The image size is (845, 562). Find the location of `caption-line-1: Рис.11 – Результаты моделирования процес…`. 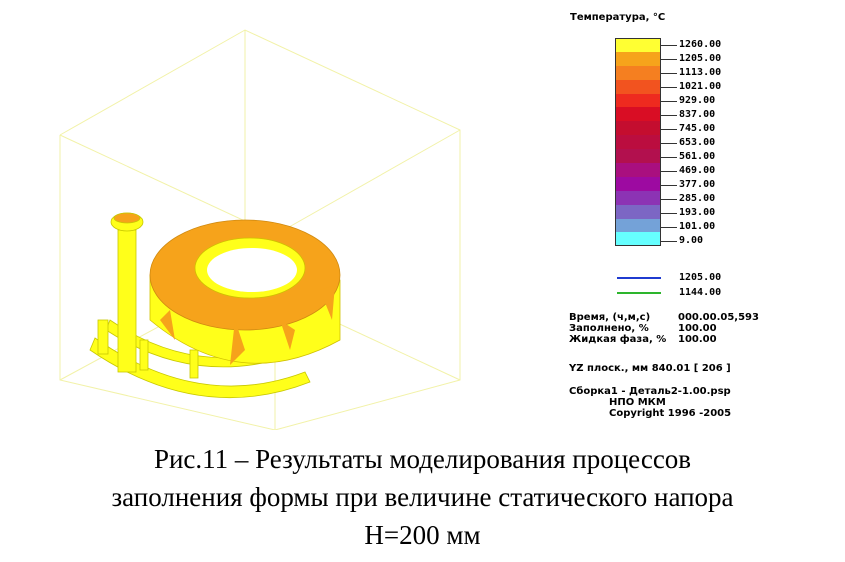

caption-line-1: Рис.11 – Результаты моделирования процес… is located at coordinates (422, 459).